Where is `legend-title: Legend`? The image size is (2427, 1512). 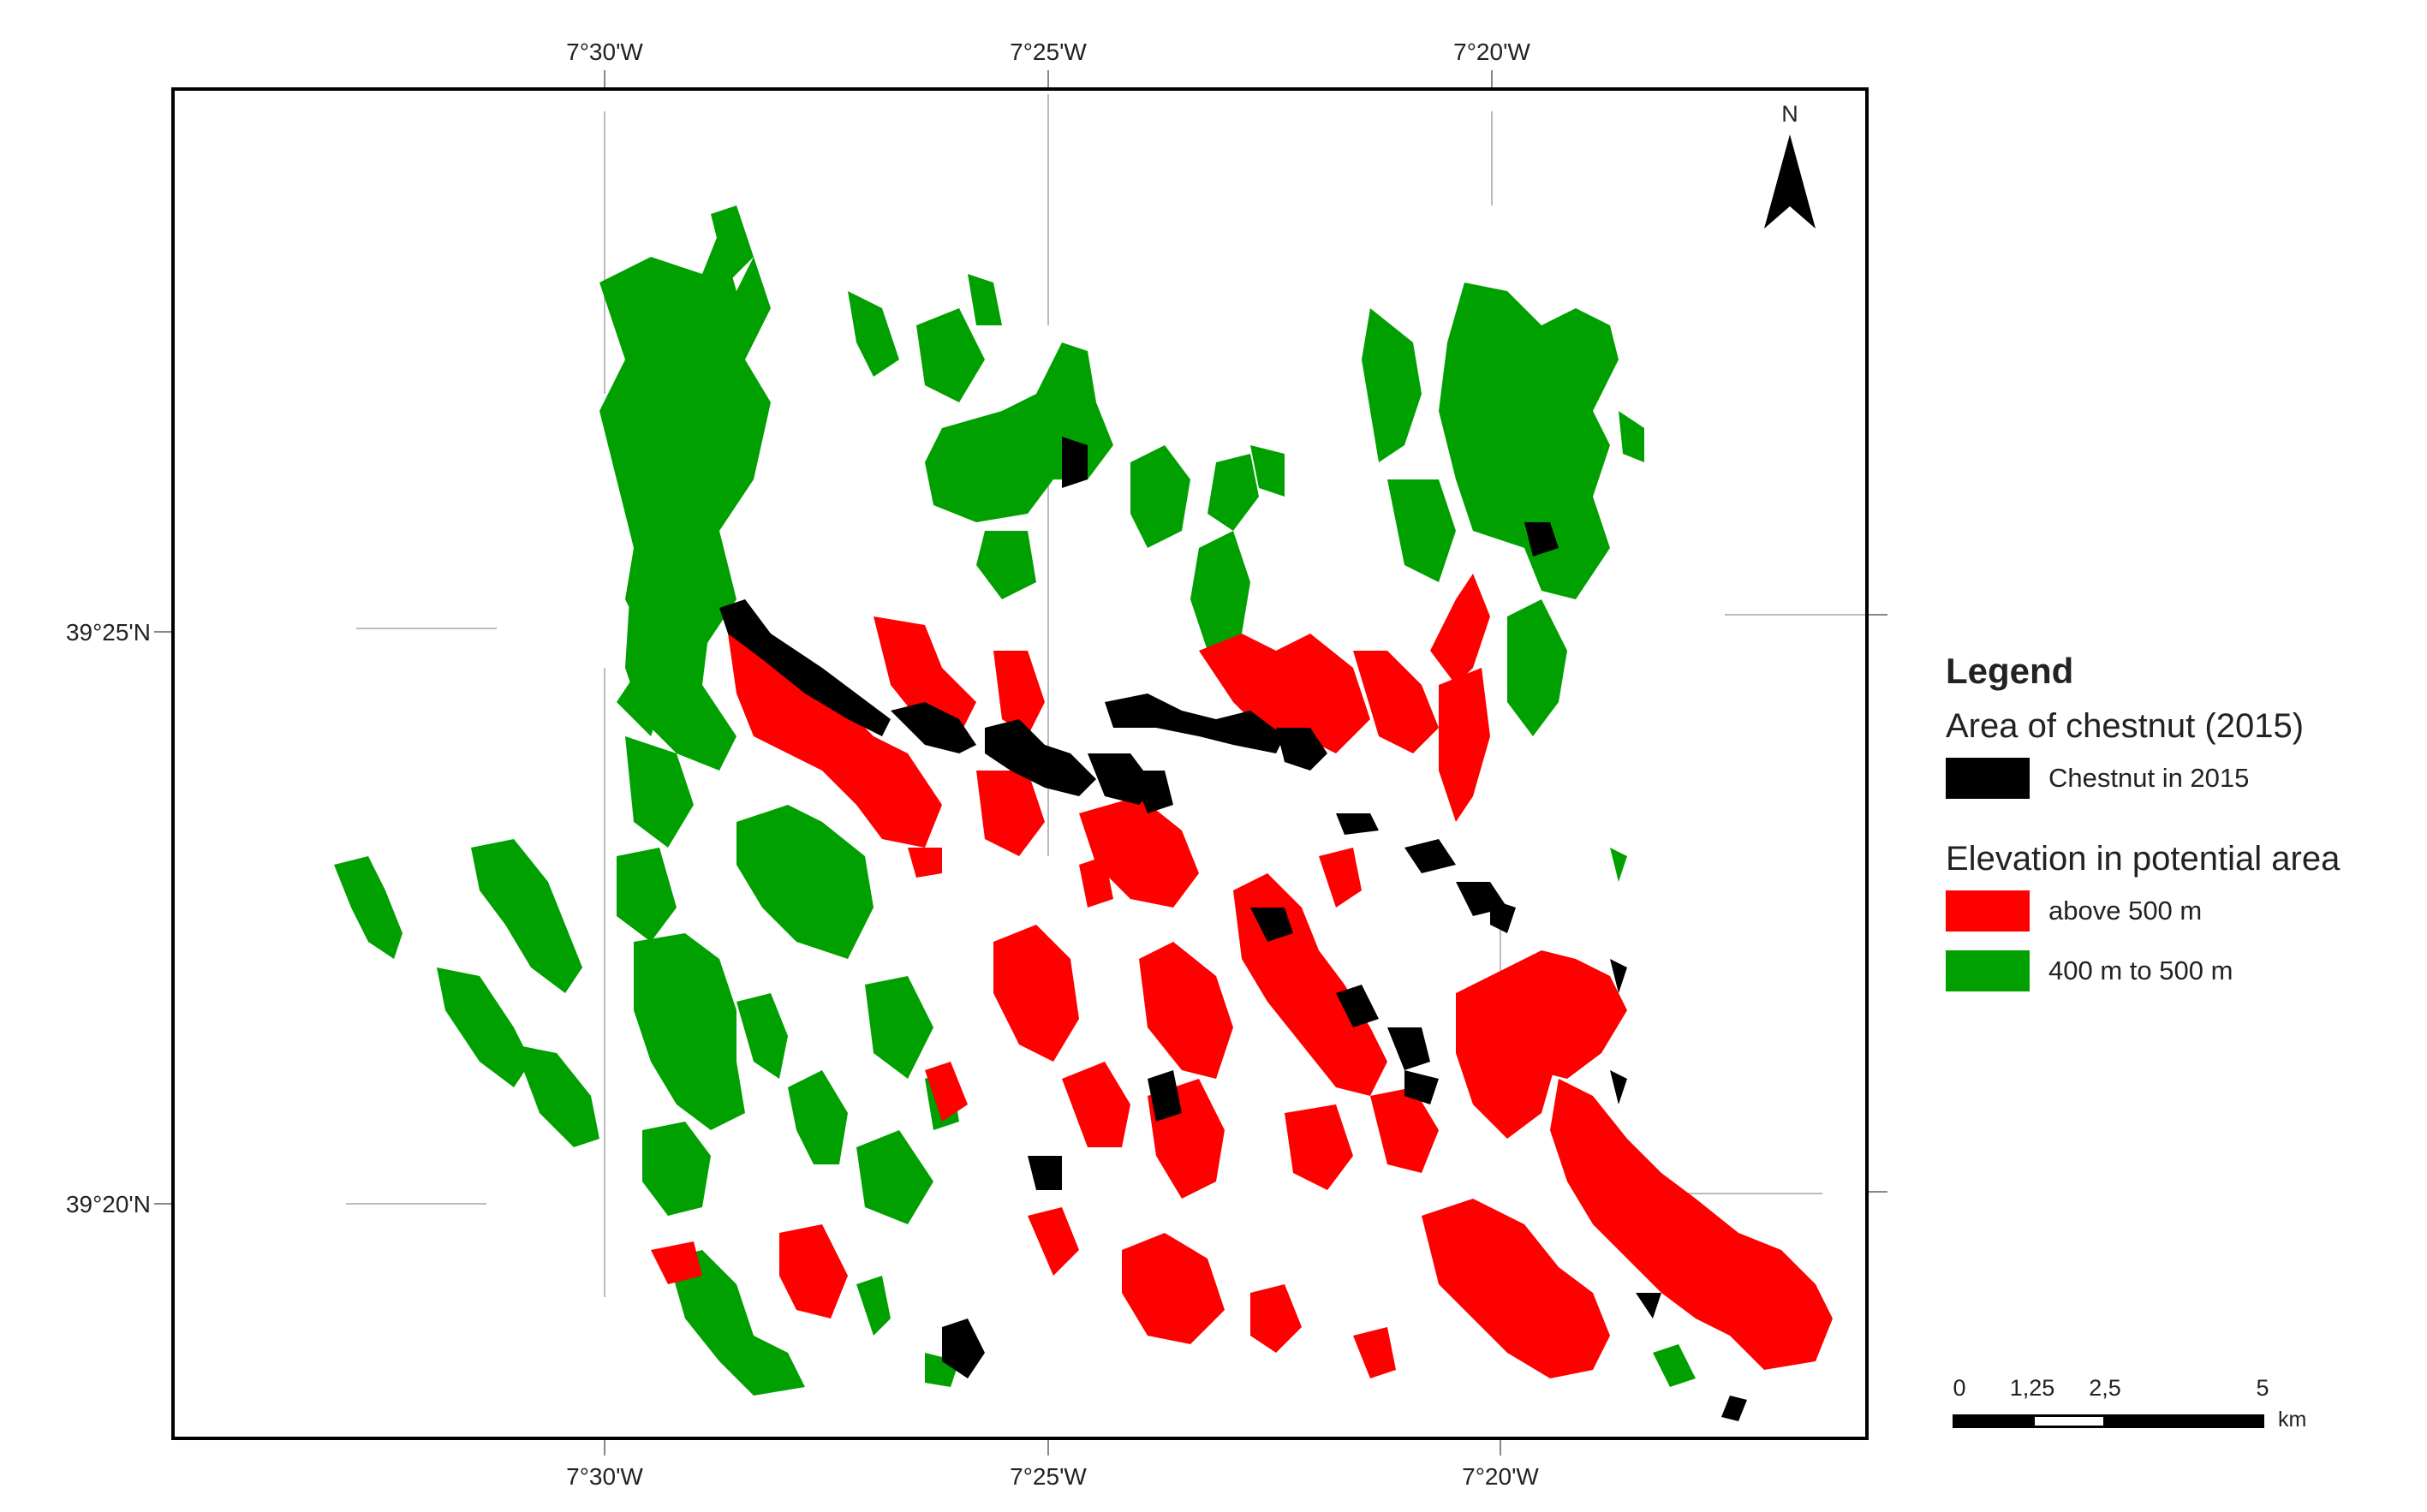
legend-title: Legend is located at coordinates (2010, 671).